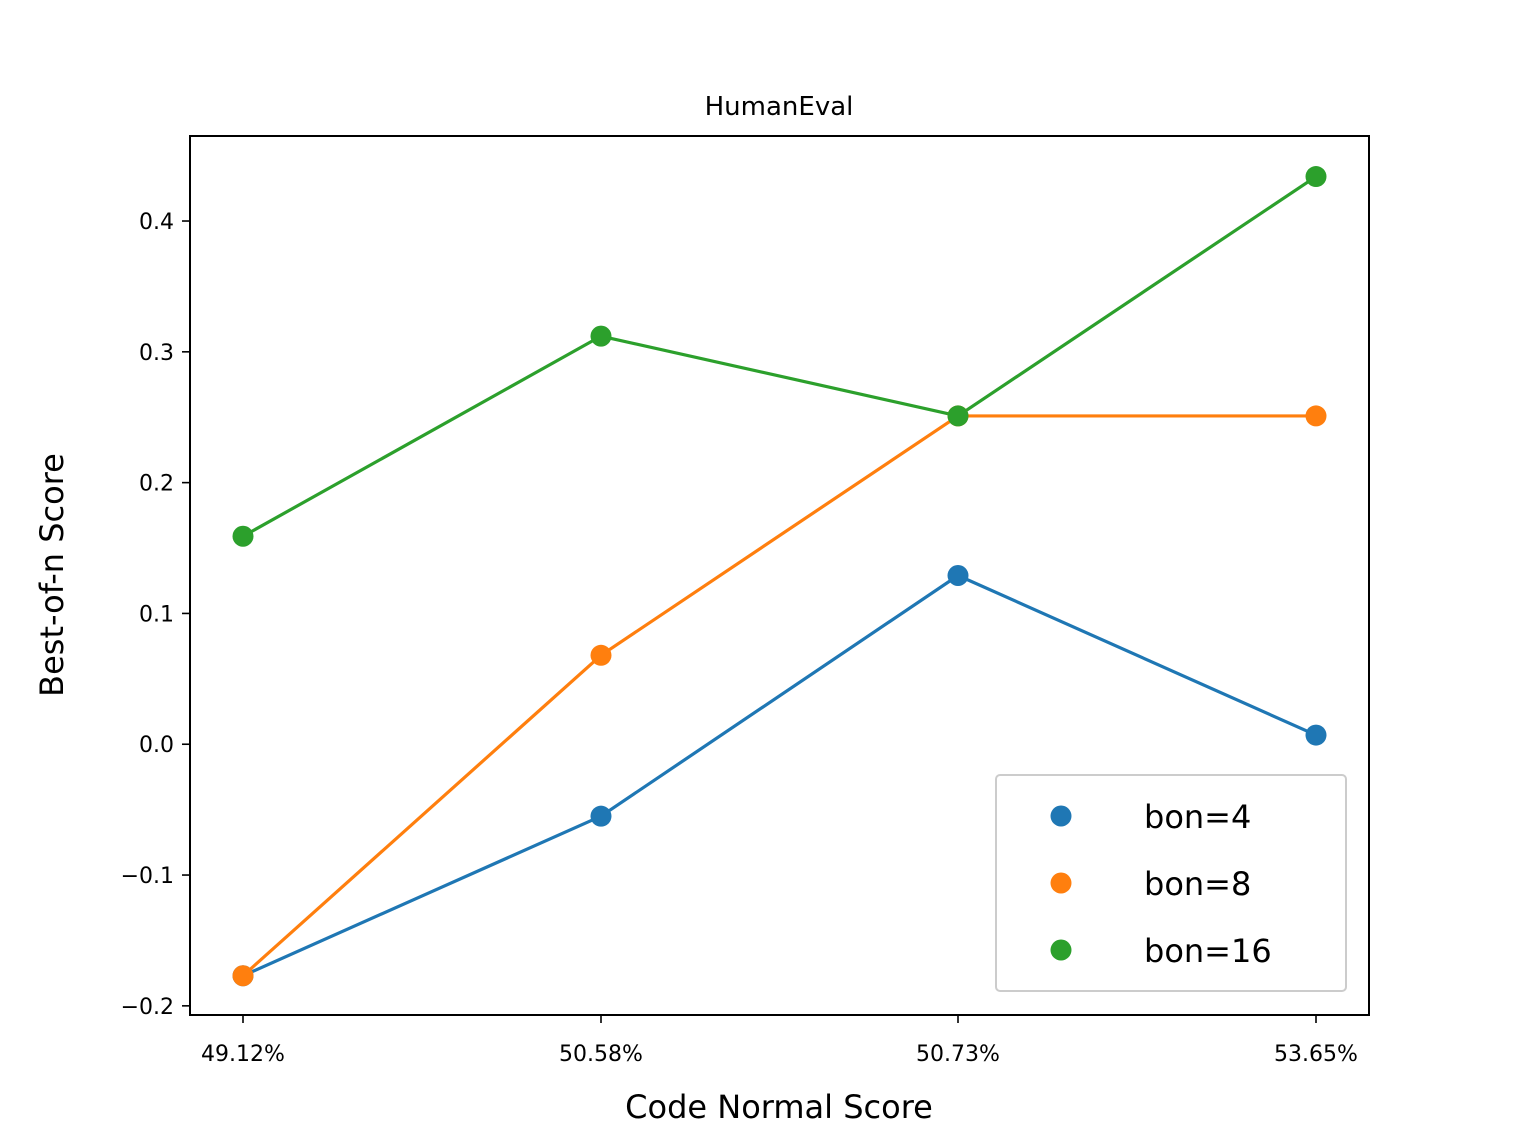 This screenshot has width=1522, height=1141. I want to click on y-axis-label: Best-of-n Score, so click(52, 575).